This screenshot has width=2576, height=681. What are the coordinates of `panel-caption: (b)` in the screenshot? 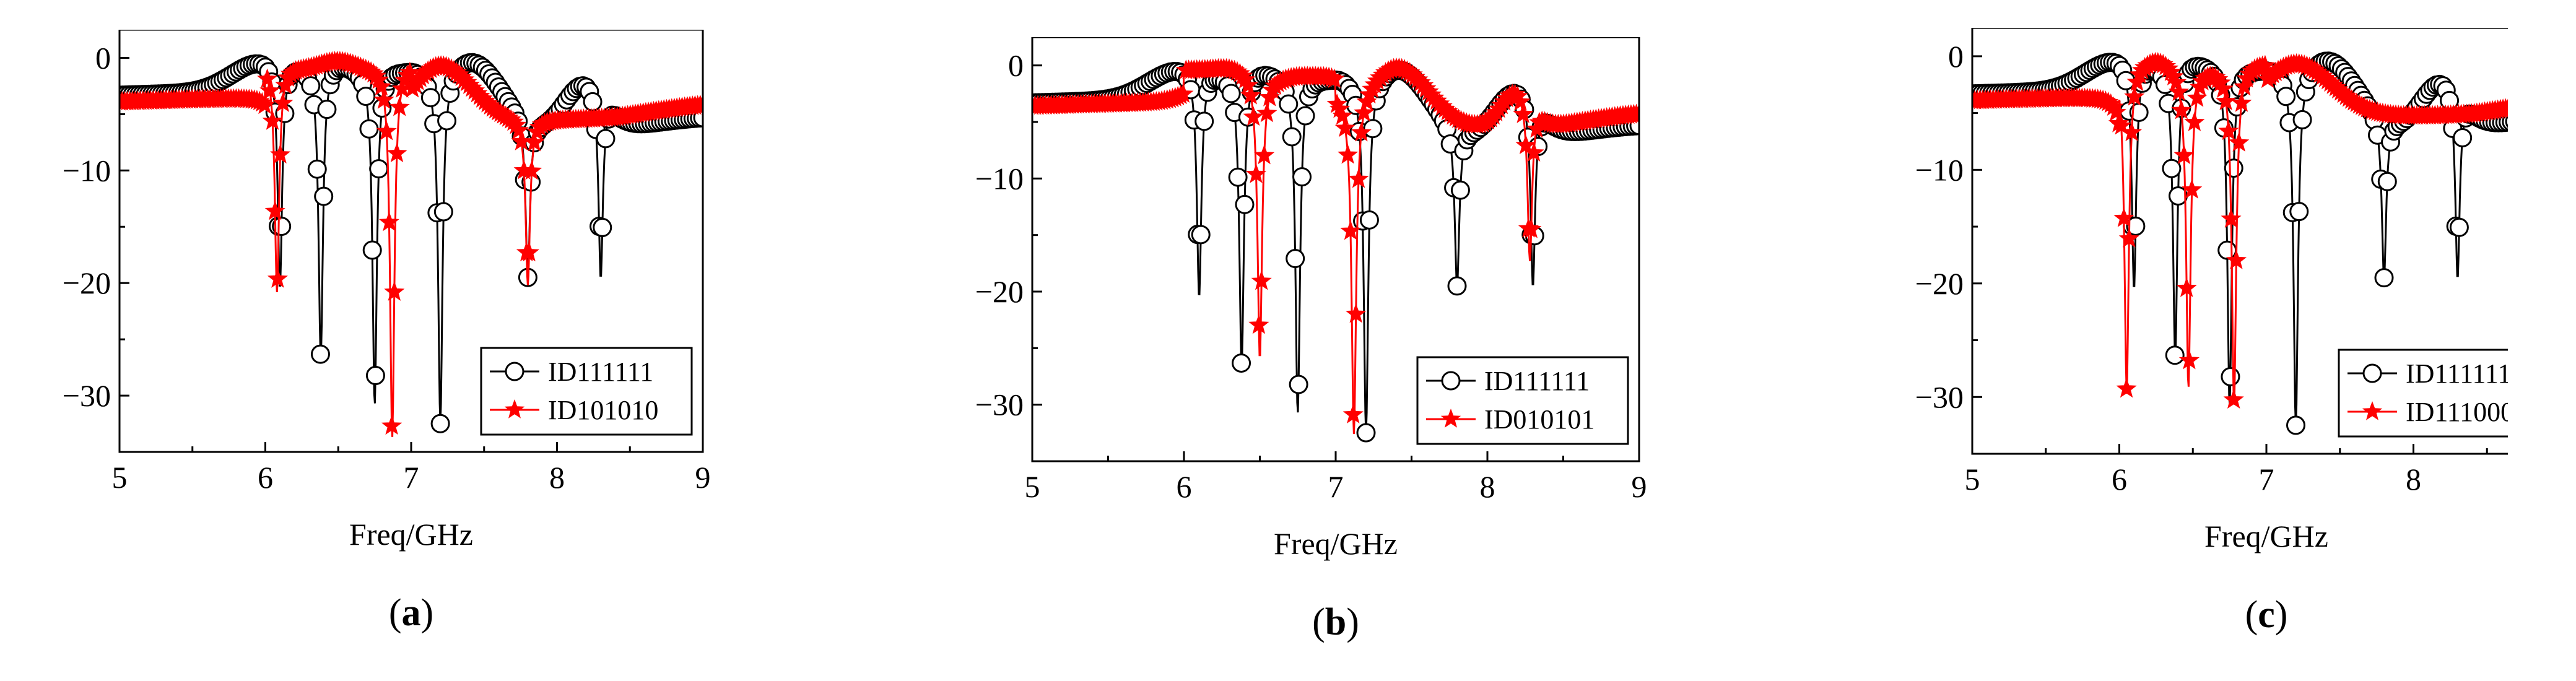 It's located at (1335, 622).